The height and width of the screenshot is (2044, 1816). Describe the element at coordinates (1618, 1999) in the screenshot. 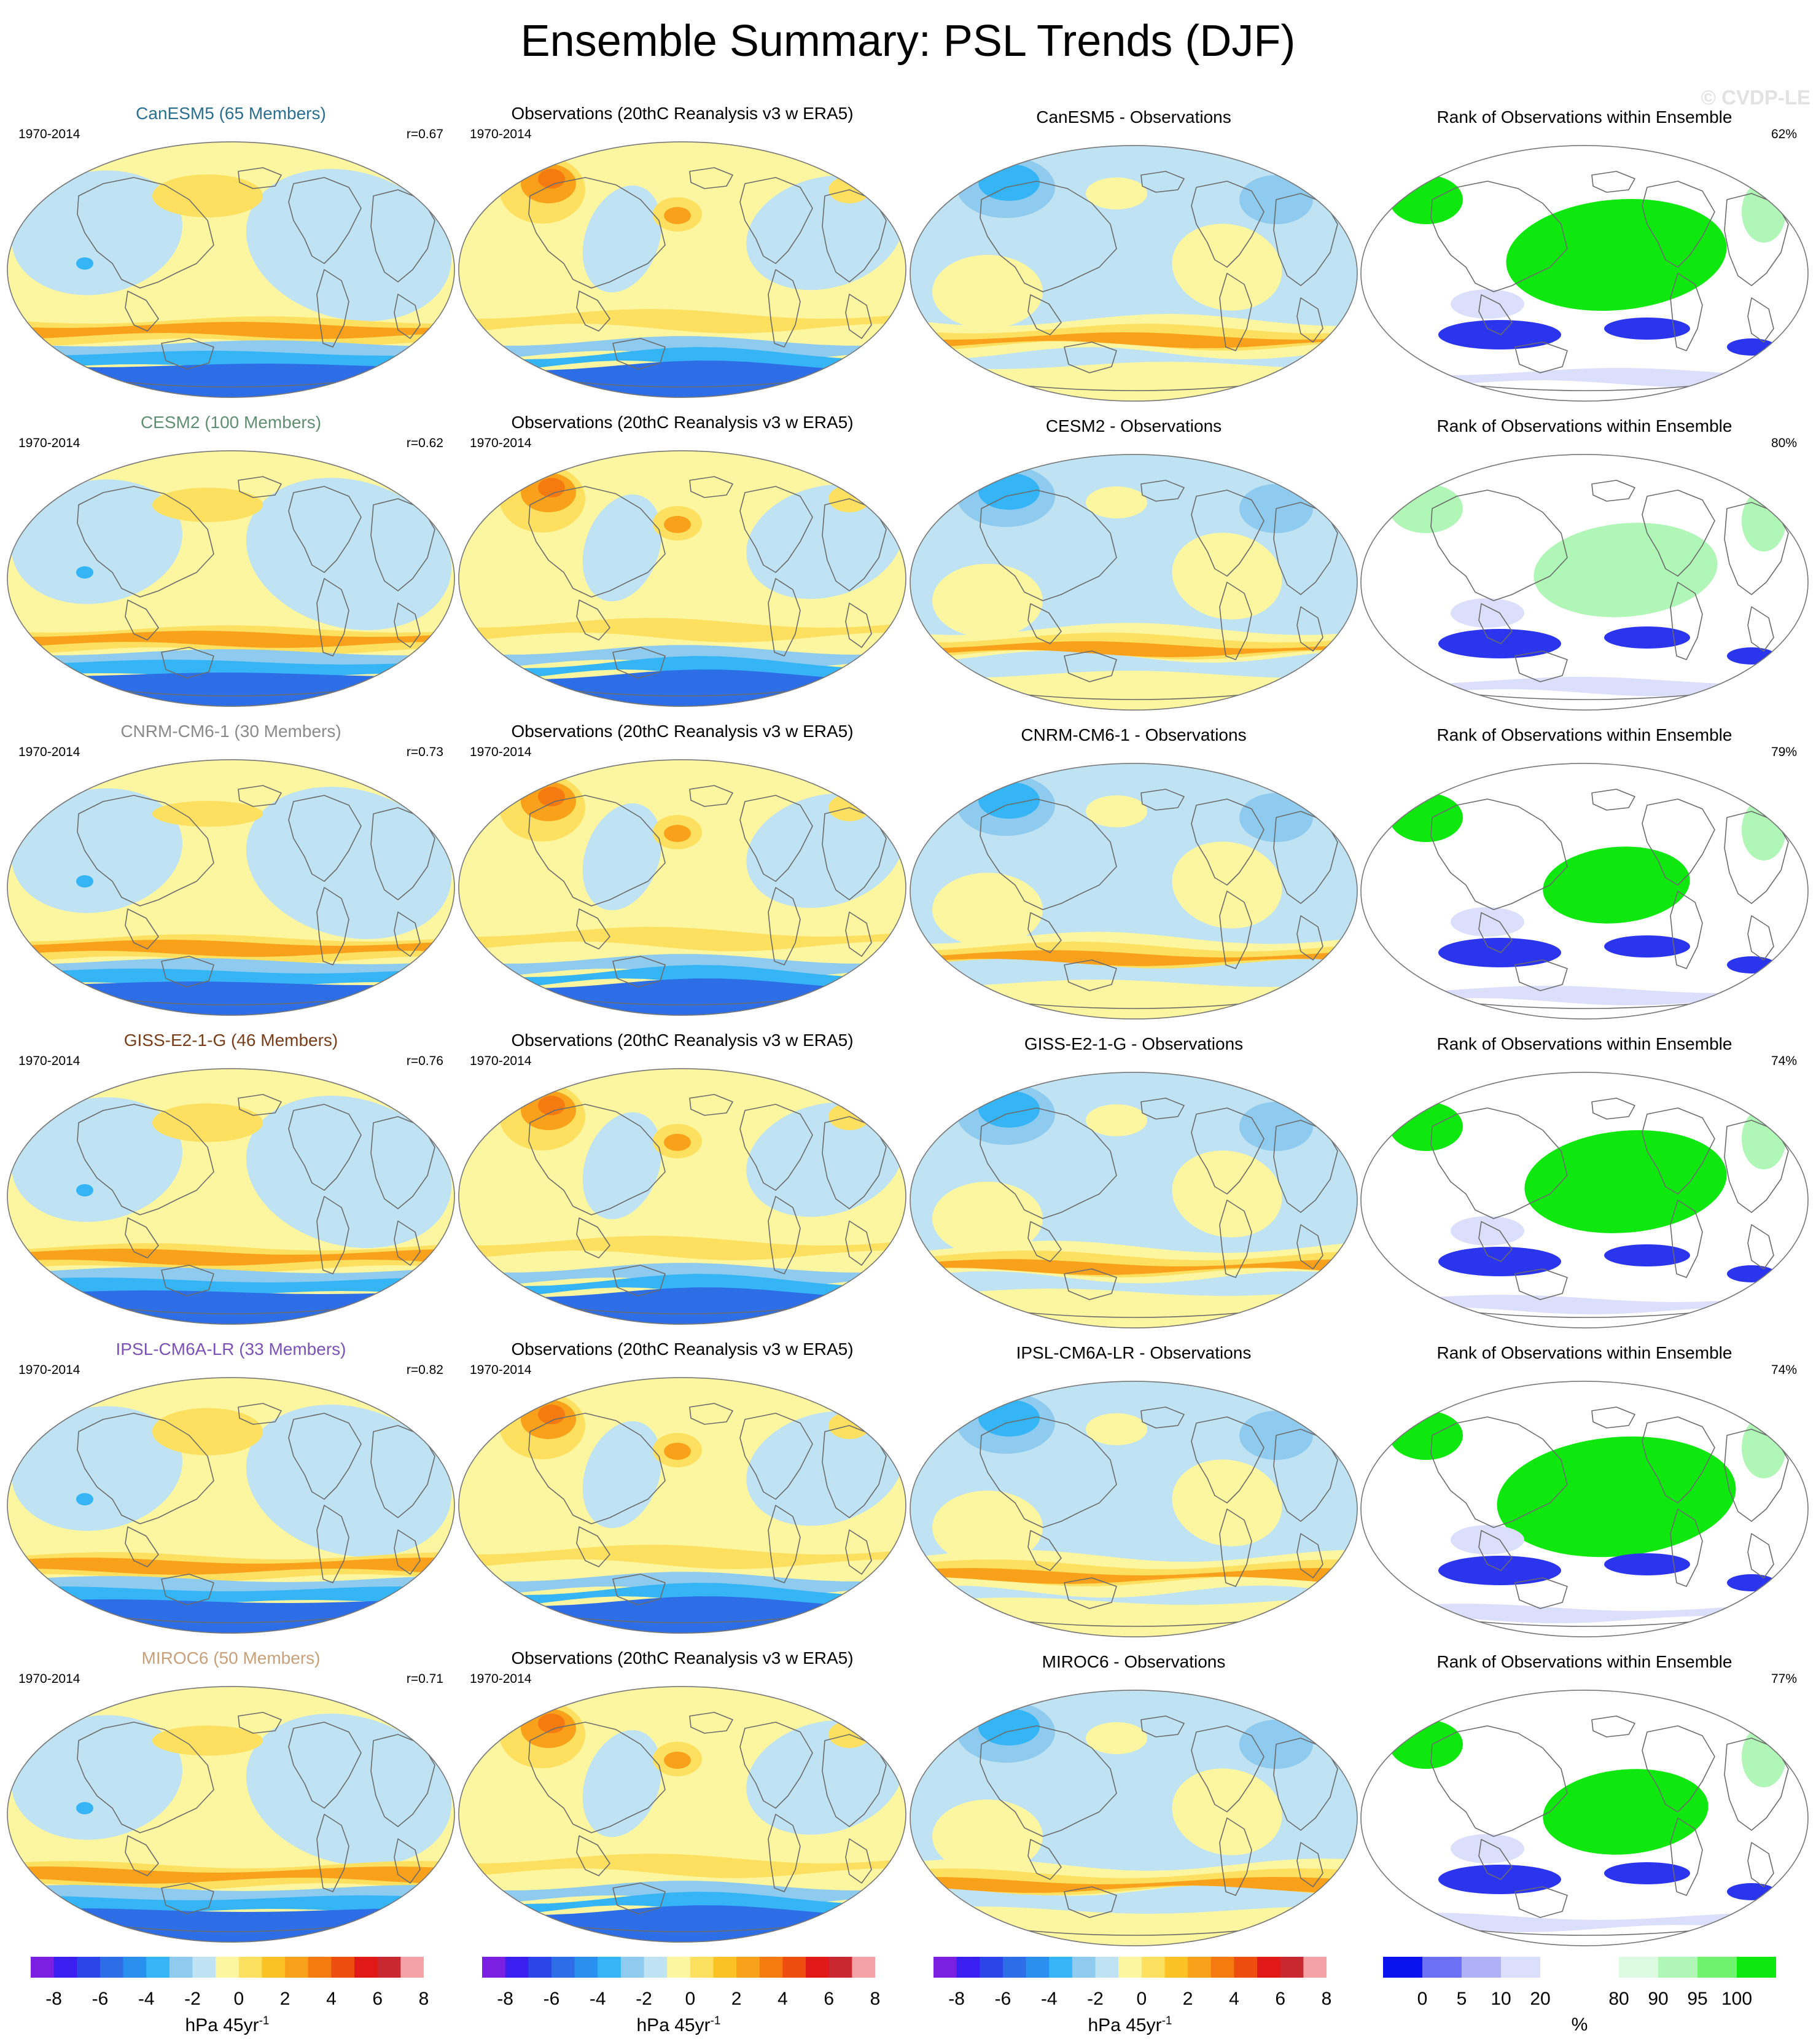

I see `colorbar-tick-label: 80` at that location.